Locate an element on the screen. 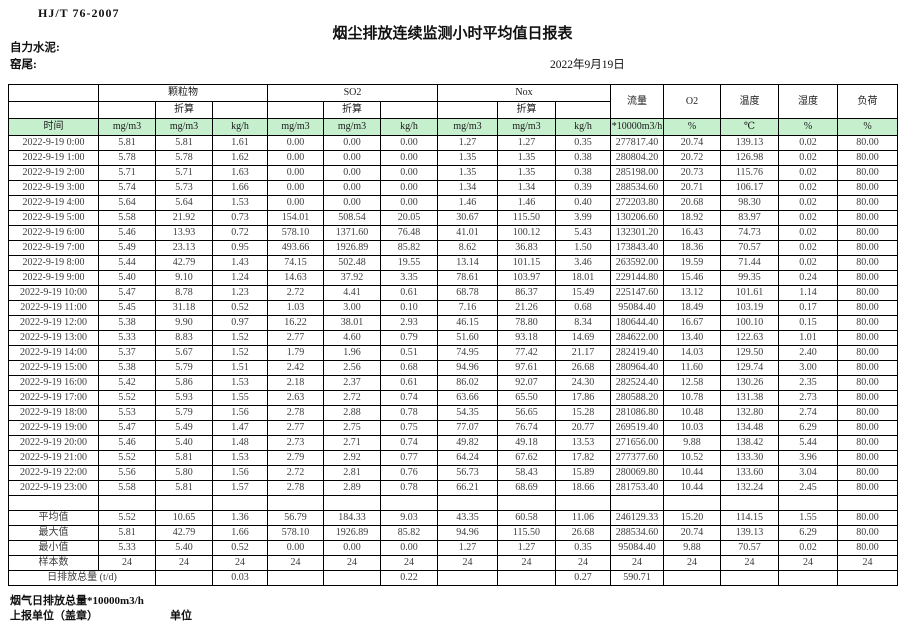  time-cell: 2022-9-19 15:00 is located at coordinates (53, 368).